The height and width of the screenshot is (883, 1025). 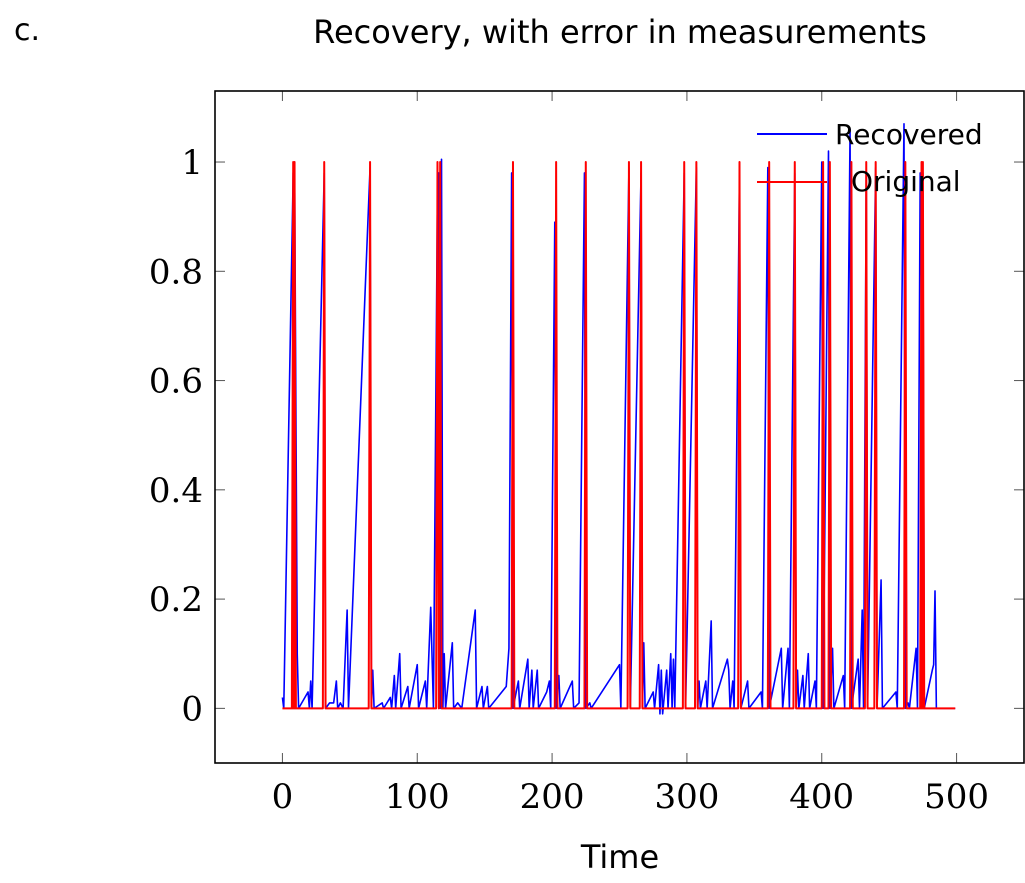 I want to click on x-tick-label: 200, so click(x=552, y=797).